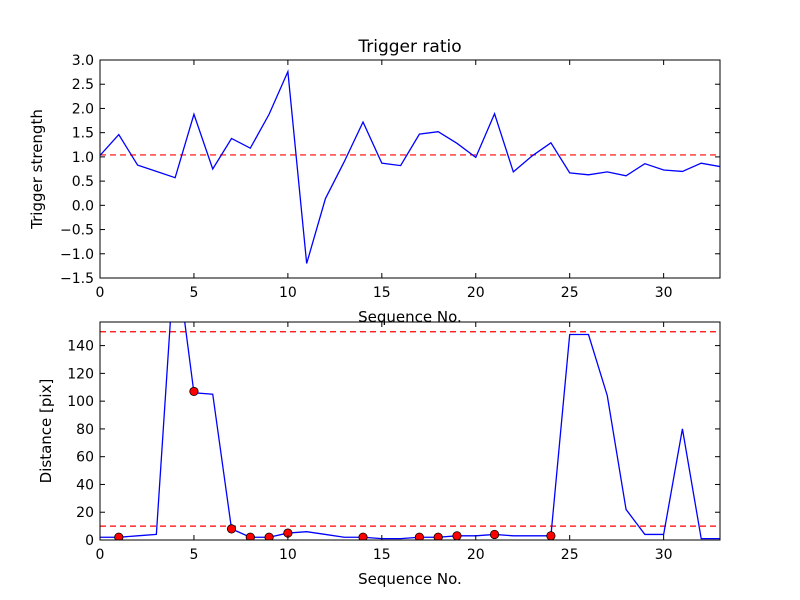  I want to click on y-tick-label: 2.0, so click(83, 109).